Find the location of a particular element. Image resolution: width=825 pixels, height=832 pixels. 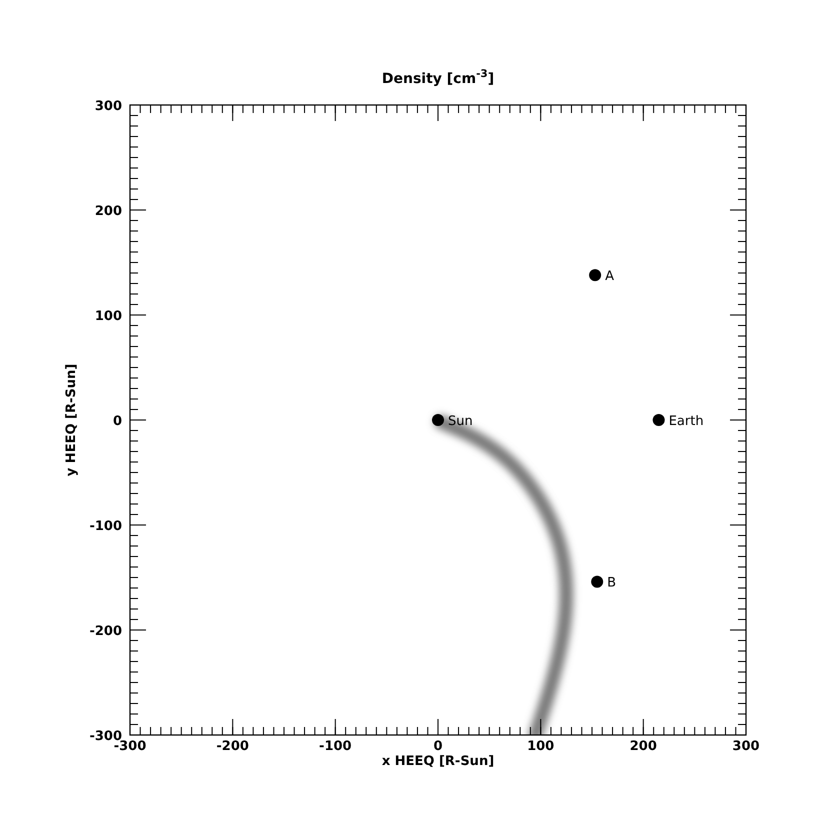

annotation: A is located at coordinates (609, 276).